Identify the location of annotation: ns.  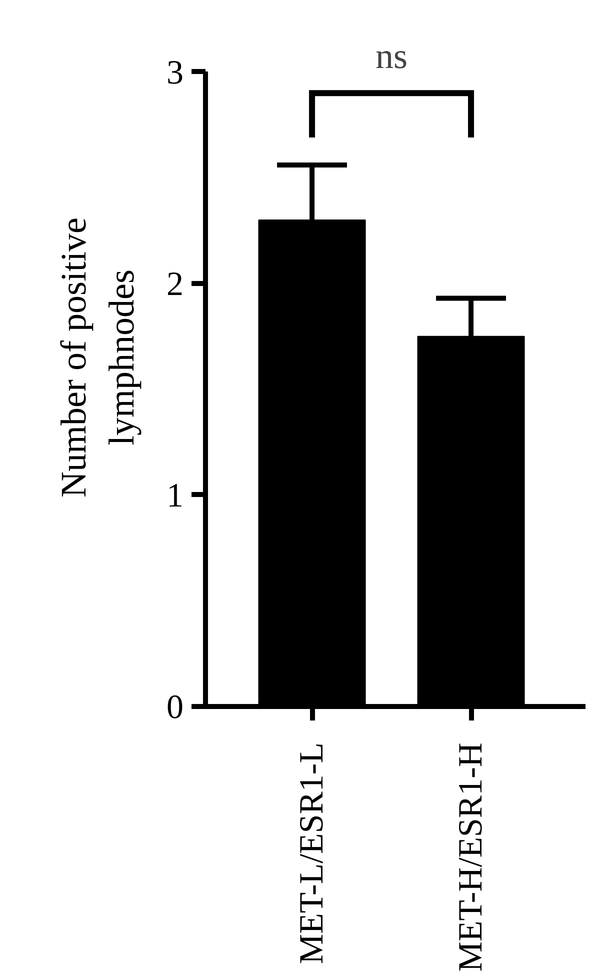
(392, 56).